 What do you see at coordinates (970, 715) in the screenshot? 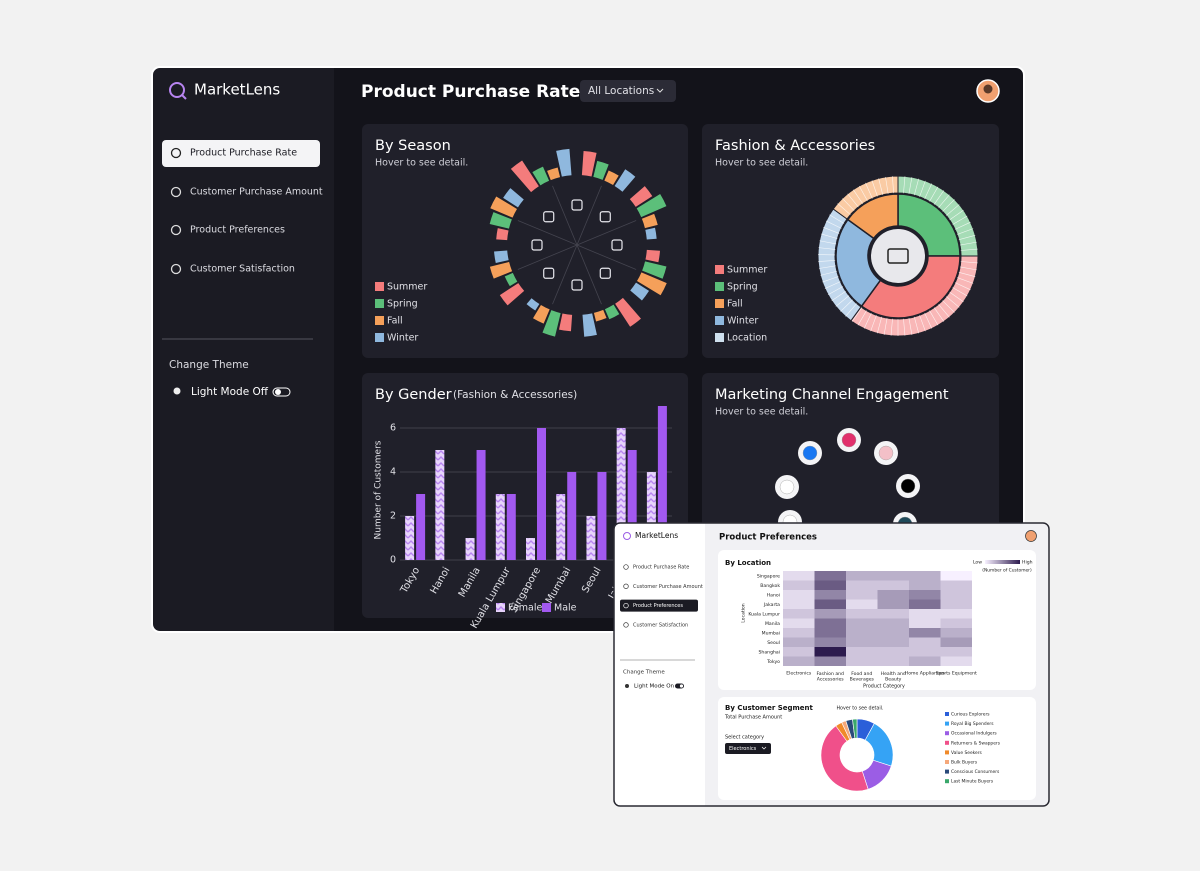
I see `legend-label: Curious Explorers` at bounding box center [970, 715].